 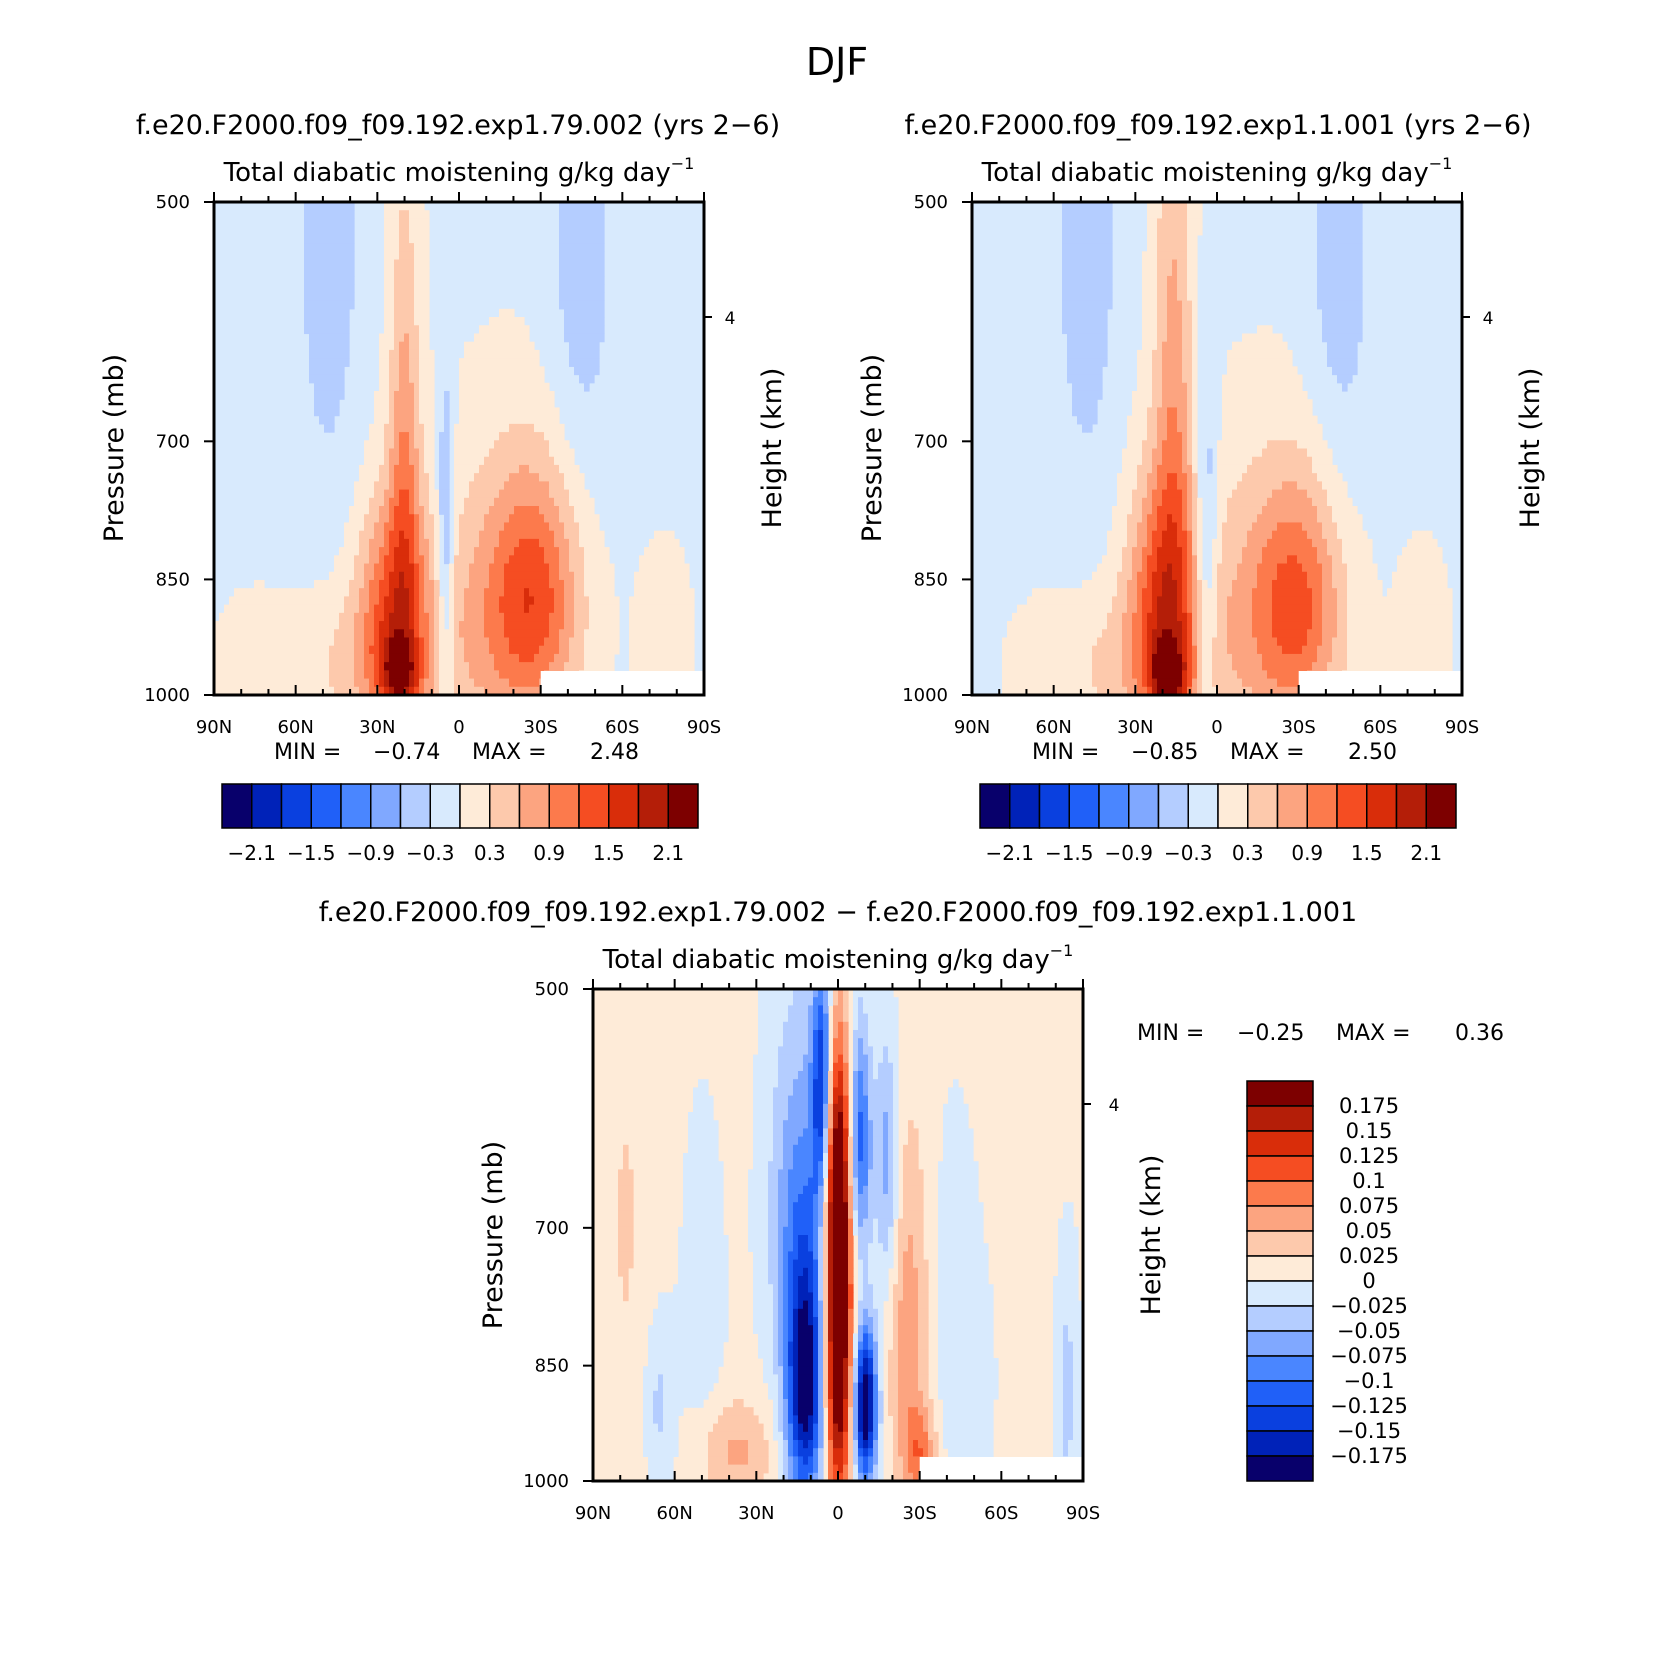 What do you see at coordinates (1217, 171) in the screenshot?
I see `var-title-right: Total diabatic moistening g/kg day−1` at bounding box center [1217, 171].